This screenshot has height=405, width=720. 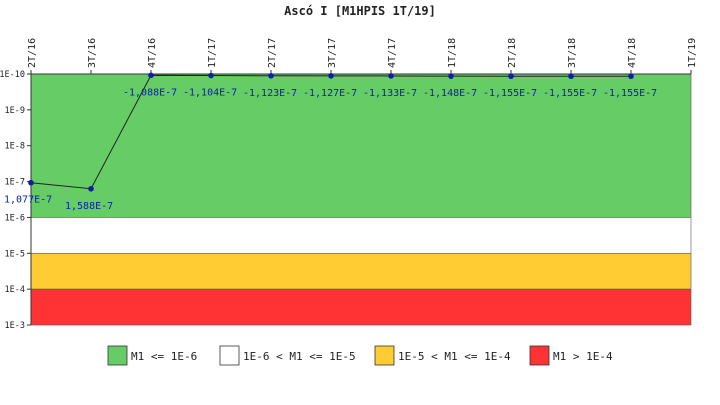 What do you see at coordinates (92, 53) in the screenshot?
I see `x-tick-label: 3T/16` at bounding box center [92, 53].